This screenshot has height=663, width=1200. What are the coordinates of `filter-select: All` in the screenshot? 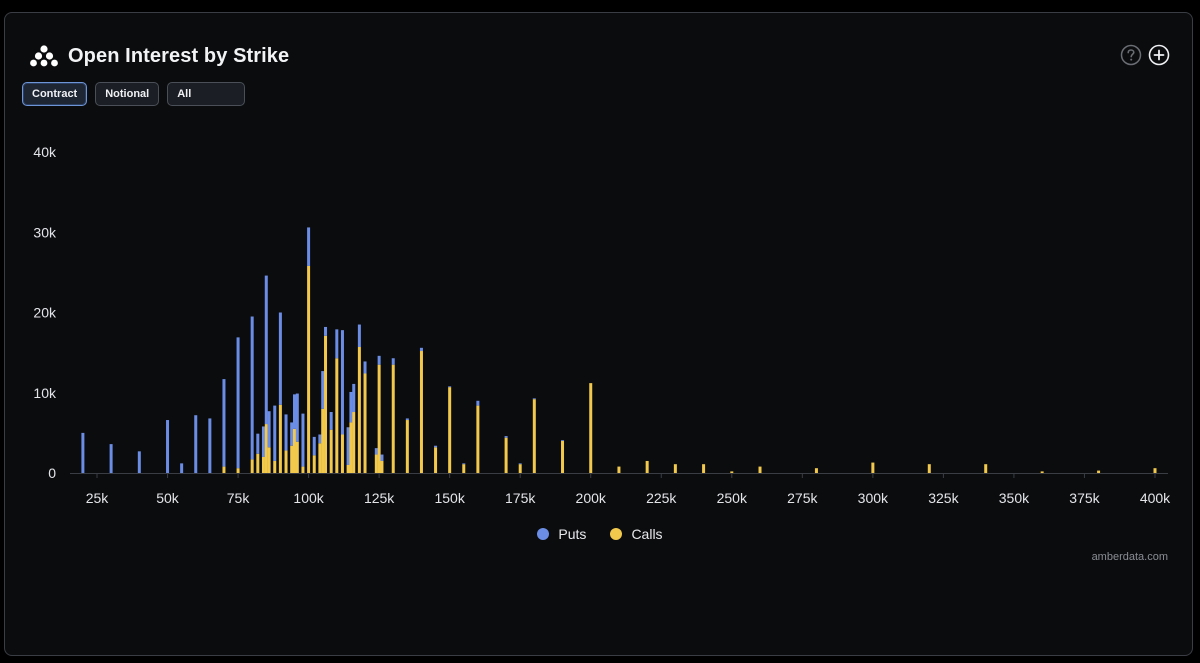 It's located at (206, 94).